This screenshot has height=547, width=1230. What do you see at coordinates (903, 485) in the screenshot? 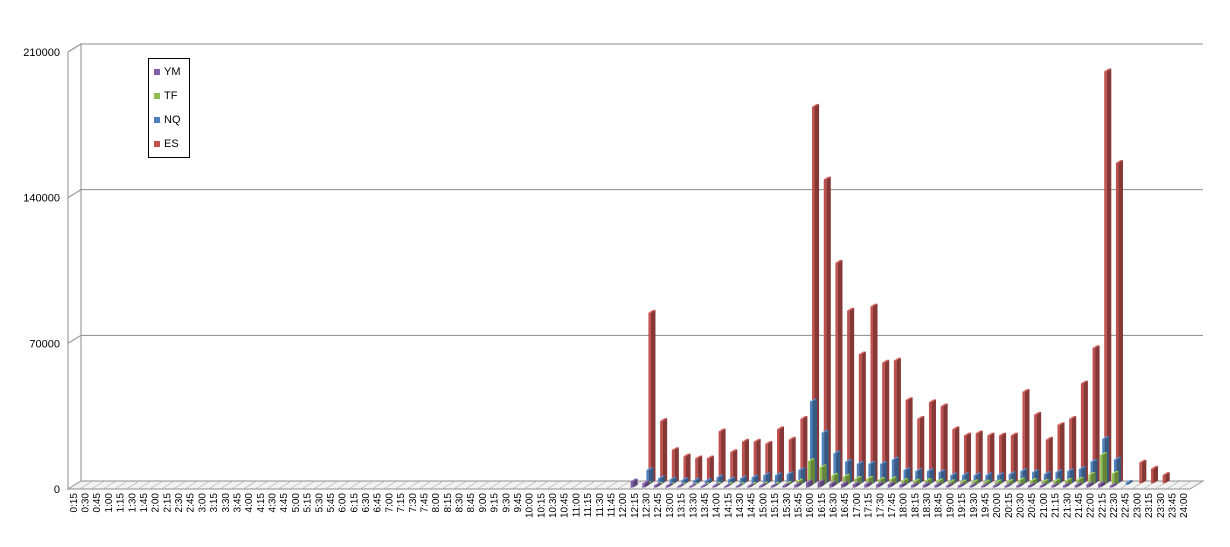
I see `bar-ym-18:00` at bounding box center [903, 485].